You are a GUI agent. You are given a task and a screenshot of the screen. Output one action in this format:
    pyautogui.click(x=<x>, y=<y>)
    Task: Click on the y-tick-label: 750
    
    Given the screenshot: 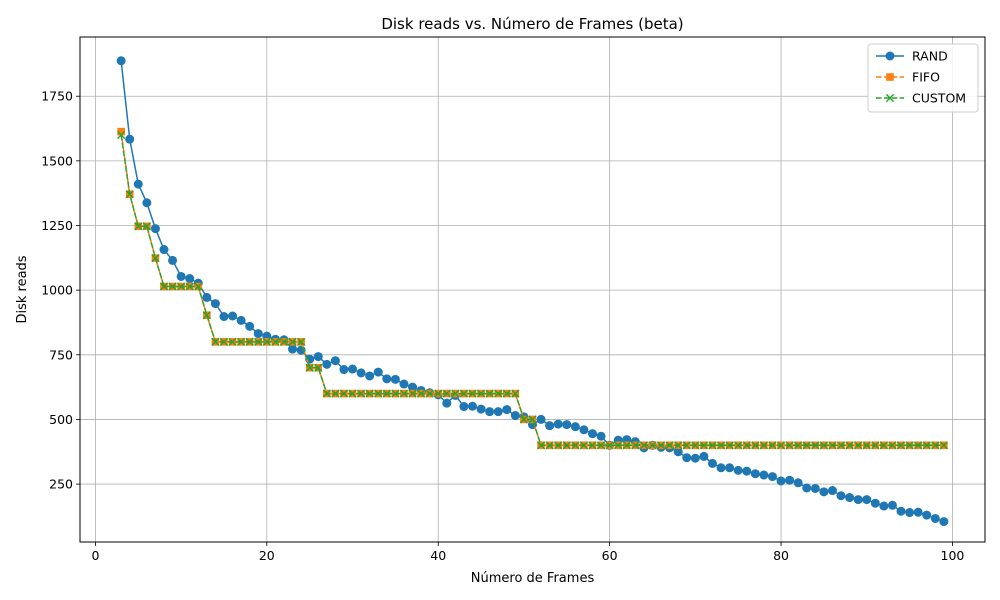 What is the action you would take?
    pyautogui.click(x=61, y=354)
    